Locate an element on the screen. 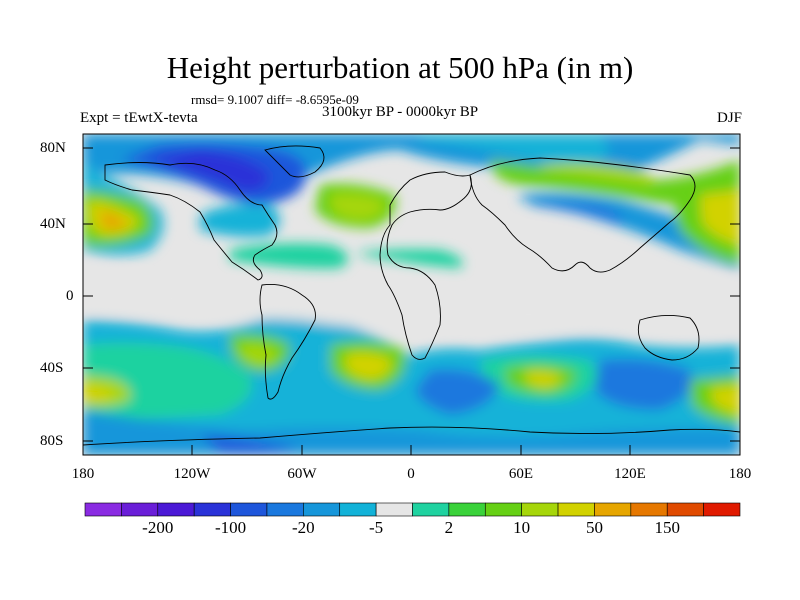  lat-label-0: 0 is located at coordinates (70, 296).